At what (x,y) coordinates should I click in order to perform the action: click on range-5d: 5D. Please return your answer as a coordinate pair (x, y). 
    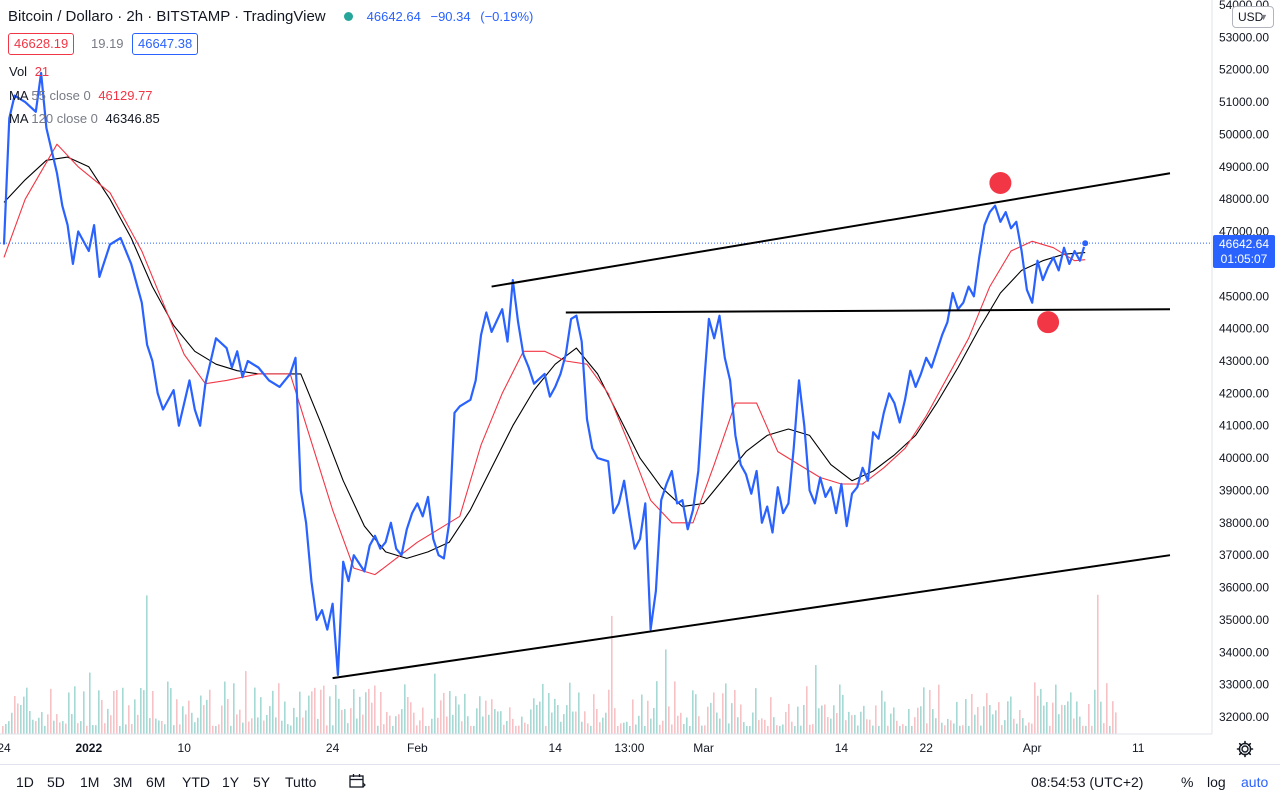
    Looking at the image, I should click on (56, 782).